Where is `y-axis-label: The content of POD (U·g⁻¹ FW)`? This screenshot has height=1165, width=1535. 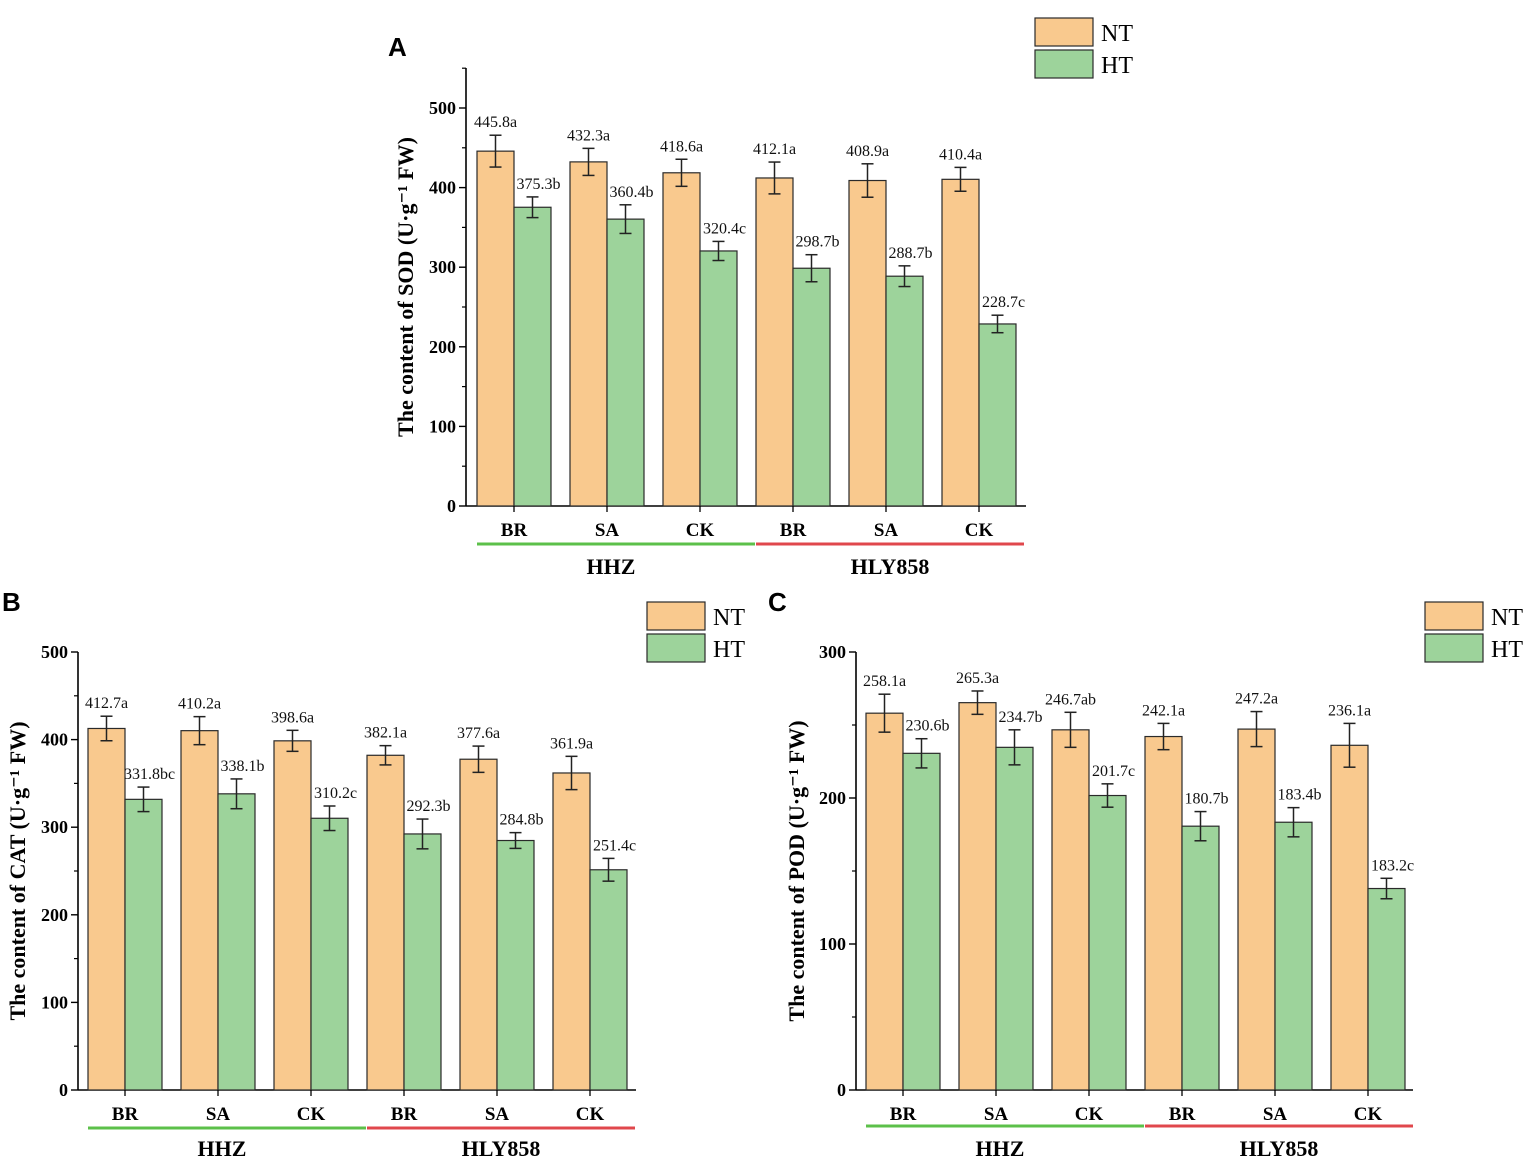 y-axis-label: The content of POD (U·g⁻¹ FW) is located at coordinates (796, 870).